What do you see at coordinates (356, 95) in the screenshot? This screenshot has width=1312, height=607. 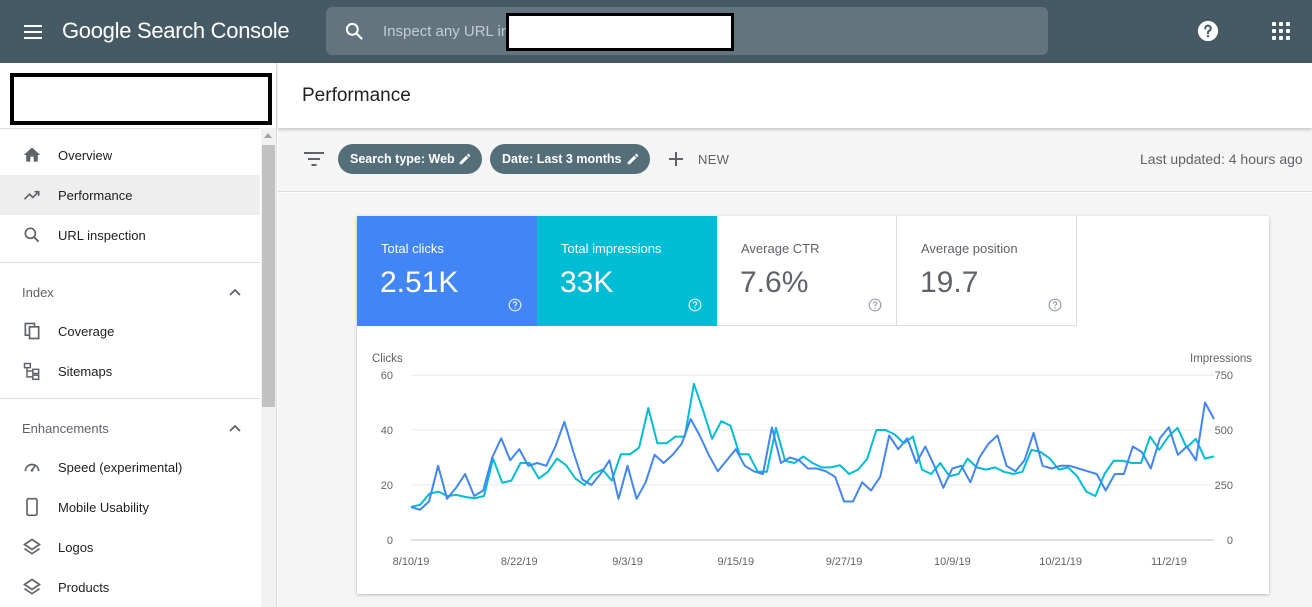 I see `page-title: Performance` at bounding box center [356, 95].